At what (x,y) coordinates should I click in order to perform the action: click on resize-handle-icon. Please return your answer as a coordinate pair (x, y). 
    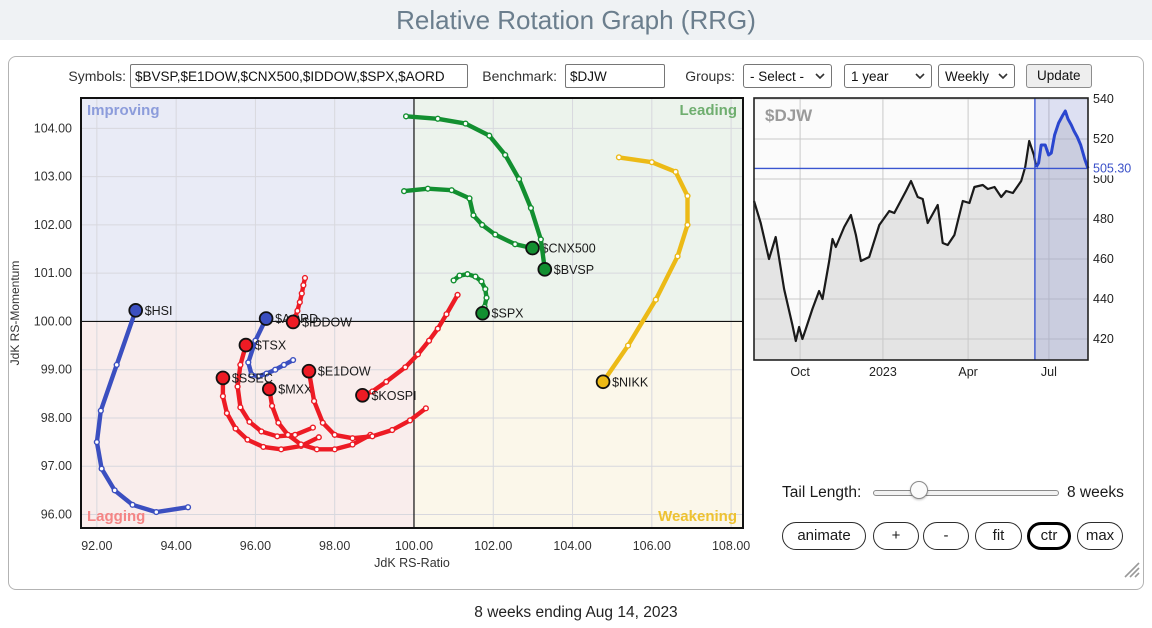
    Looking at the image, I should click on (1131, 569).